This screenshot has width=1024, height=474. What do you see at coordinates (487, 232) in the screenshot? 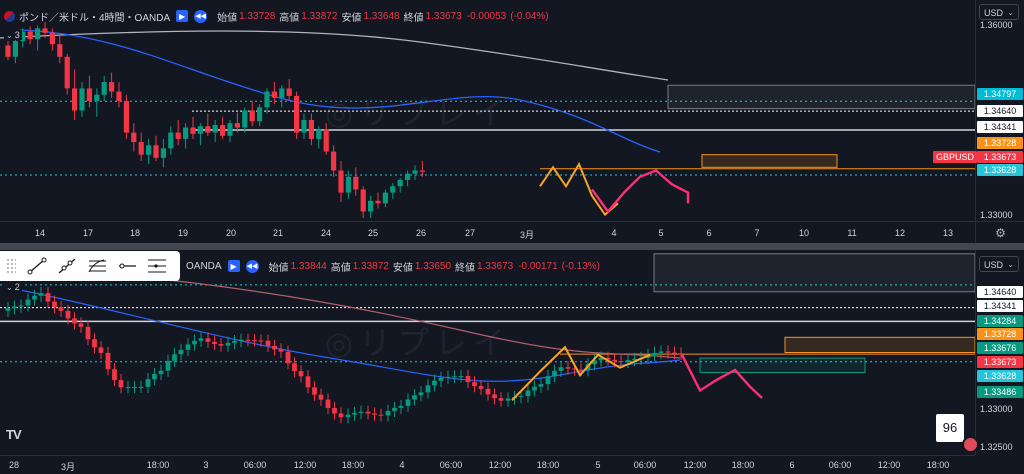
I see `time-axis-1: 14 17 18 19 20 21 24 25 26 27 3月 4 5 6 7 10 11 12 13` at bounding box center [487, 232].